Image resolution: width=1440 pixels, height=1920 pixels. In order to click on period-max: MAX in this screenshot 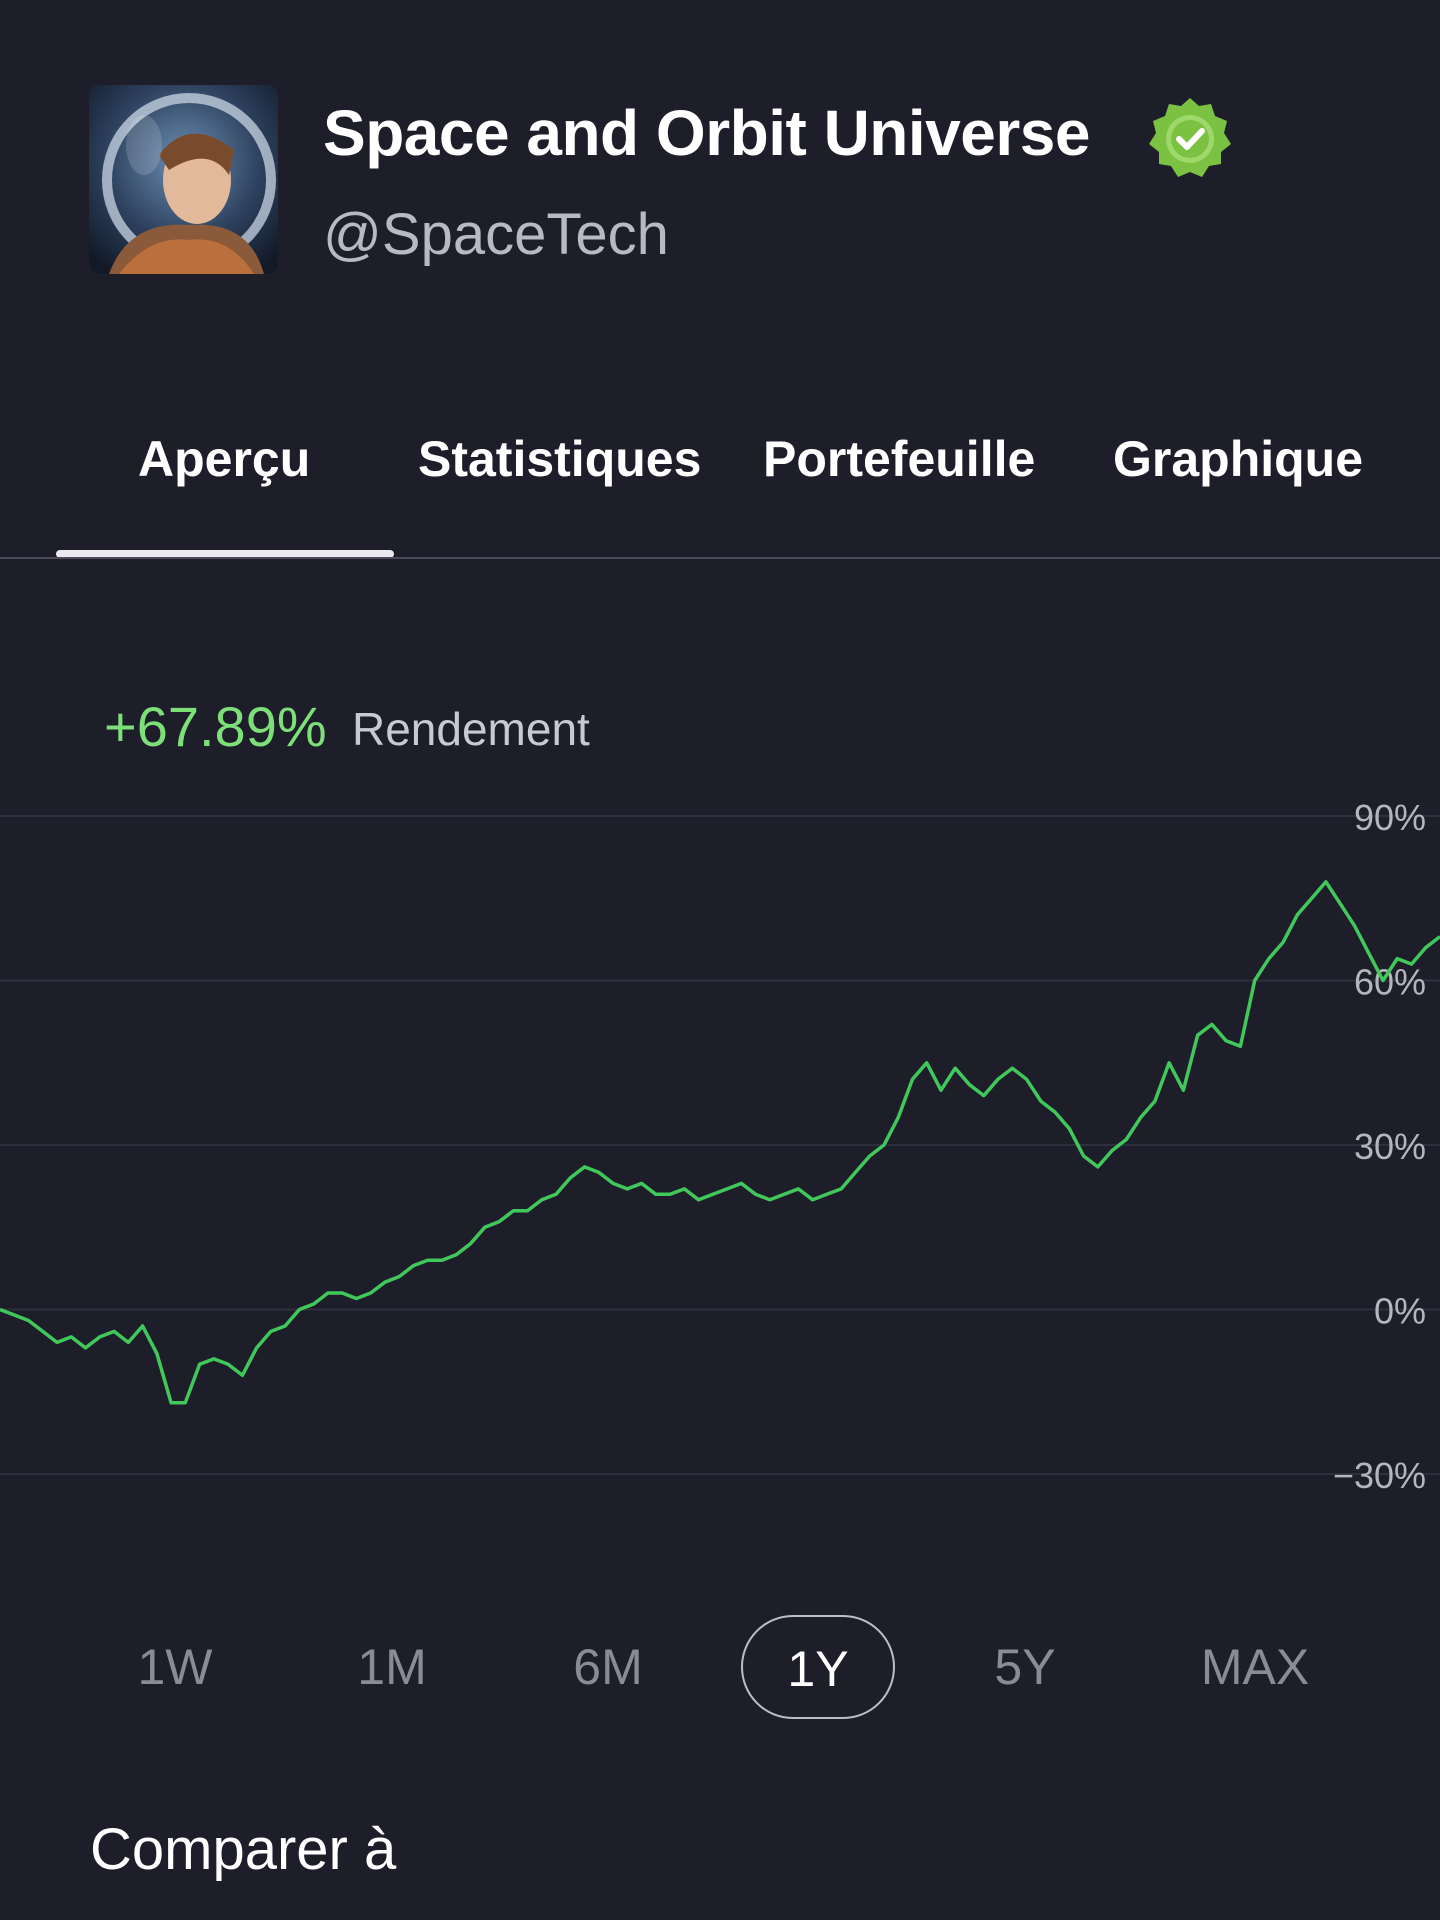, I will do `click(1255, 1667)`.